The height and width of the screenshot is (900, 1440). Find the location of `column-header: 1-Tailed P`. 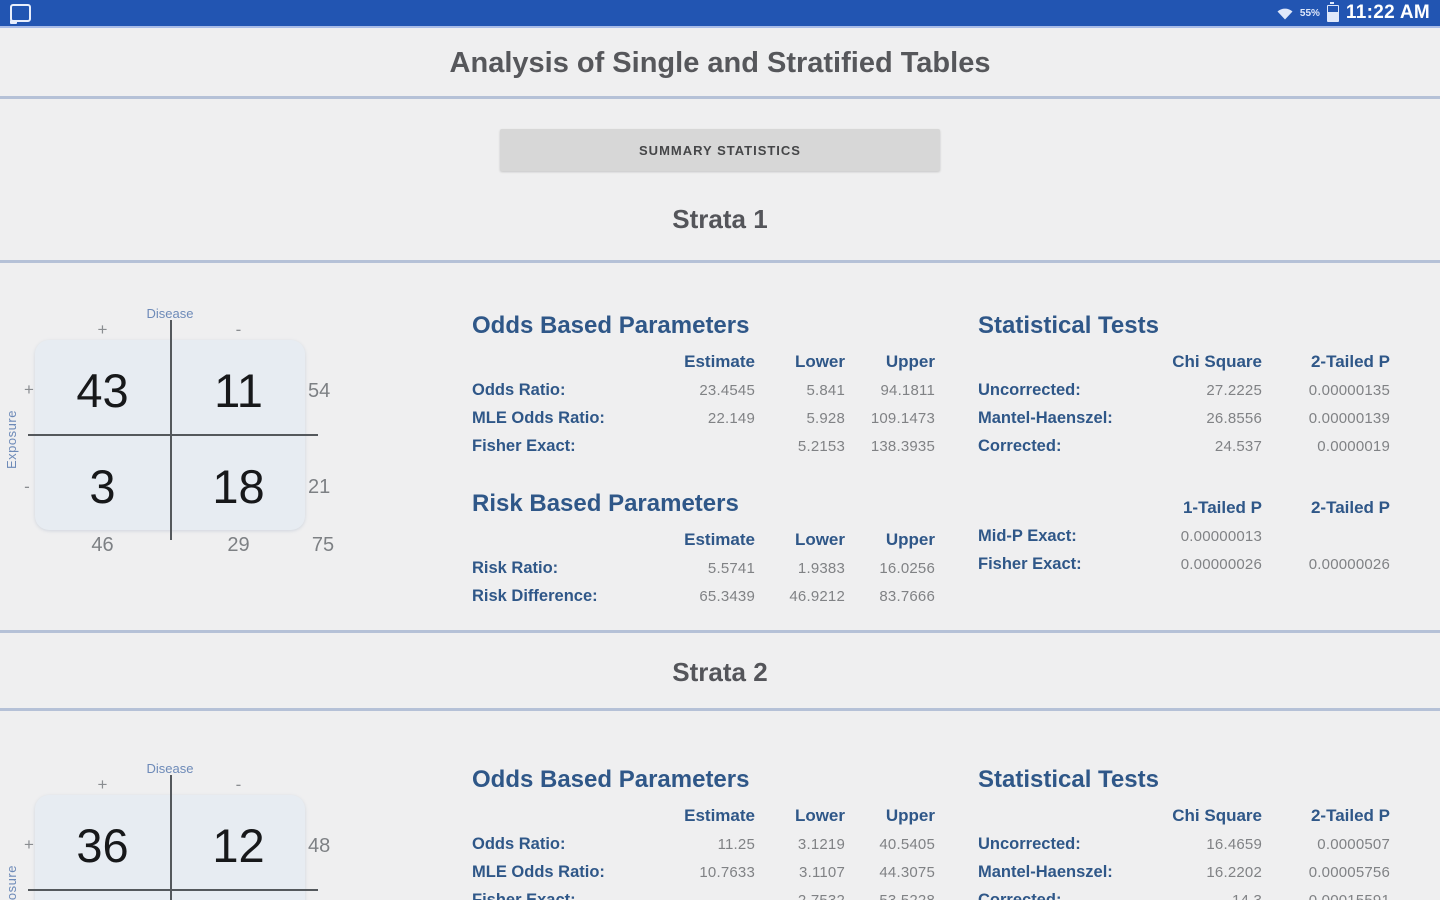

column-header: 1-Tailed P is located at coordinates (1222, 507).